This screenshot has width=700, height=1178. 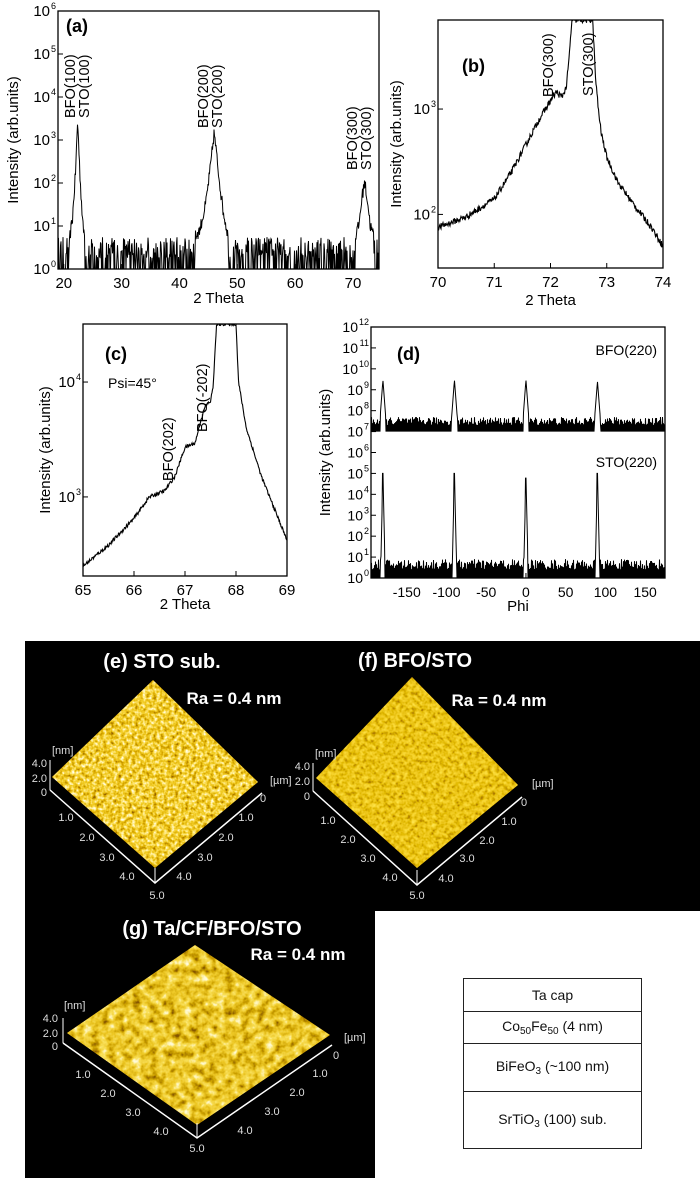 What do you see at coordinates (134, 590) in the screenshot?
I see `x-tick-label: 66` at bounding box center [134, 590].